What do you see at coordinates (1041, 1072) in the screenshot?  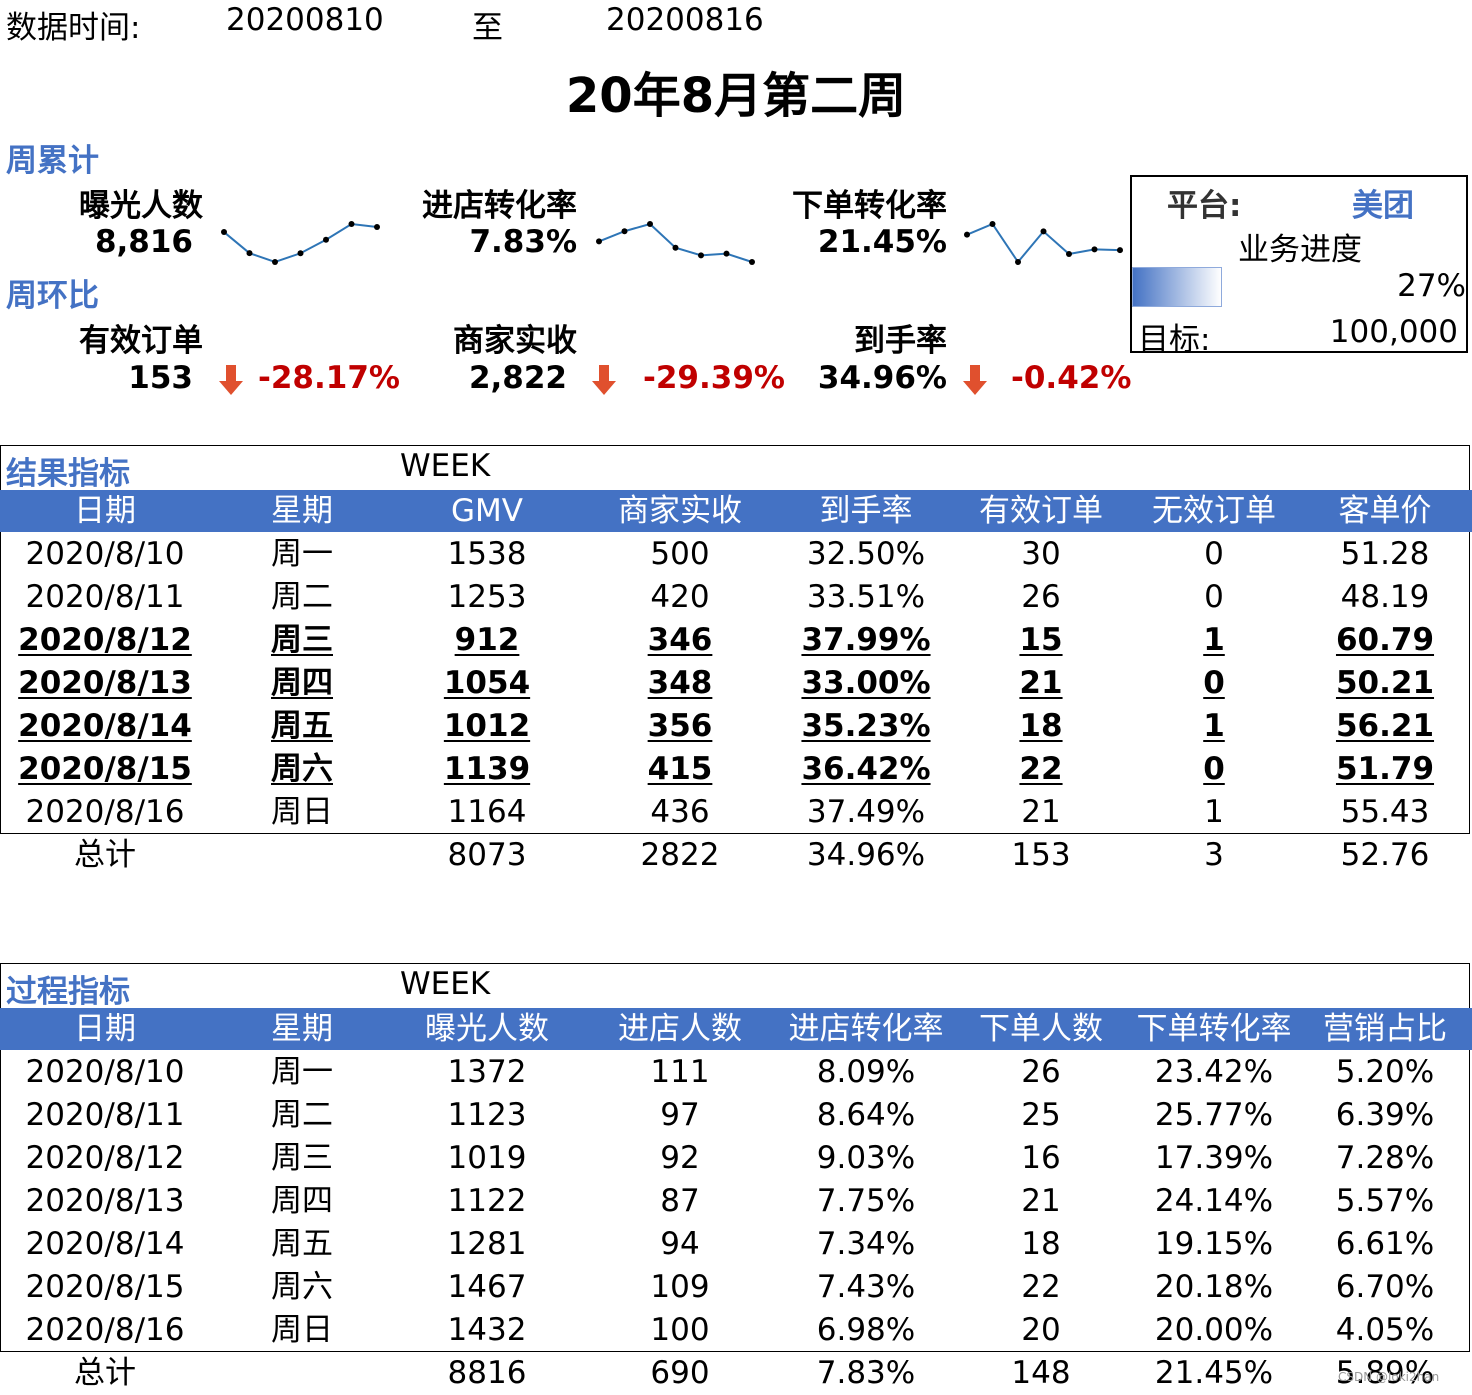 I see `table-cell: 26` at bounding box center [1041, 1072].